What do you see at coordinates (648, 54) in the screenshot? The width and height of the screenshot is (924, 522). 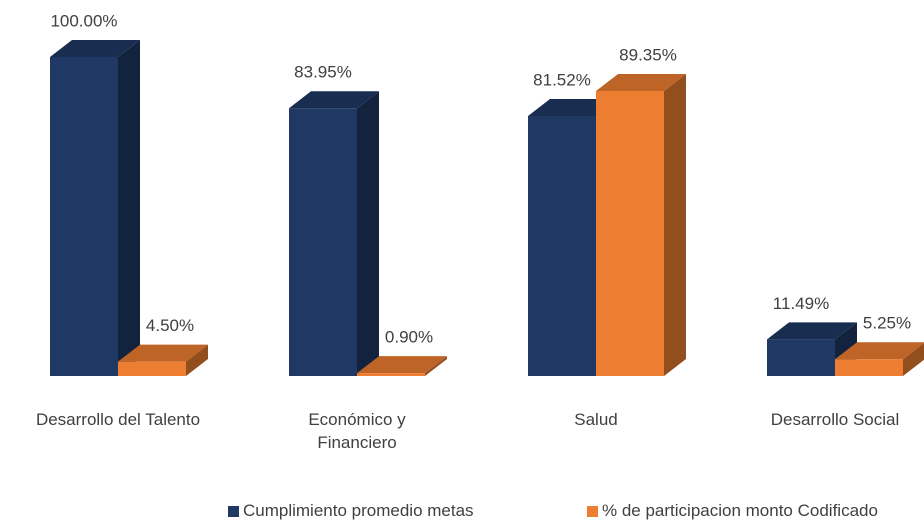 I see `data-label: 89.35%` at bounding box center [648, 54].